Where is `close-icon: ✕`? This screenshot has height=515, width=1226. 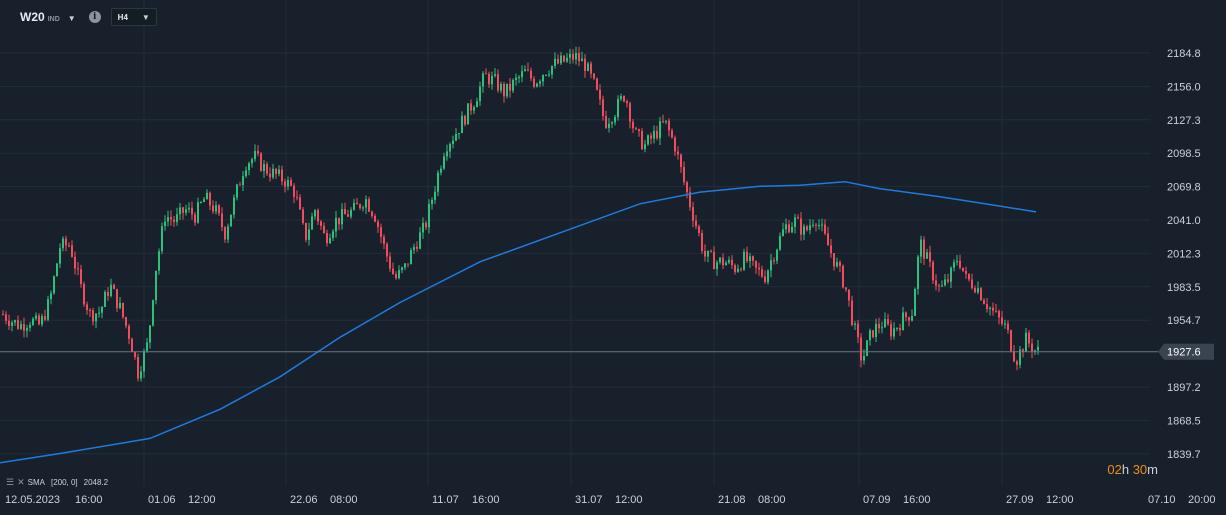
close-icon: ✕ is located at coordinates (21, 482).